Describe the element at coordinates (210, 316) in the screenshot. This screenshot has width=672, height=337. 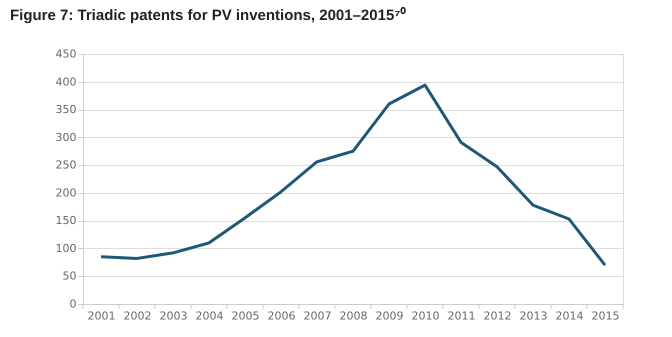
I see `x-tick-label: 2004` at that location.